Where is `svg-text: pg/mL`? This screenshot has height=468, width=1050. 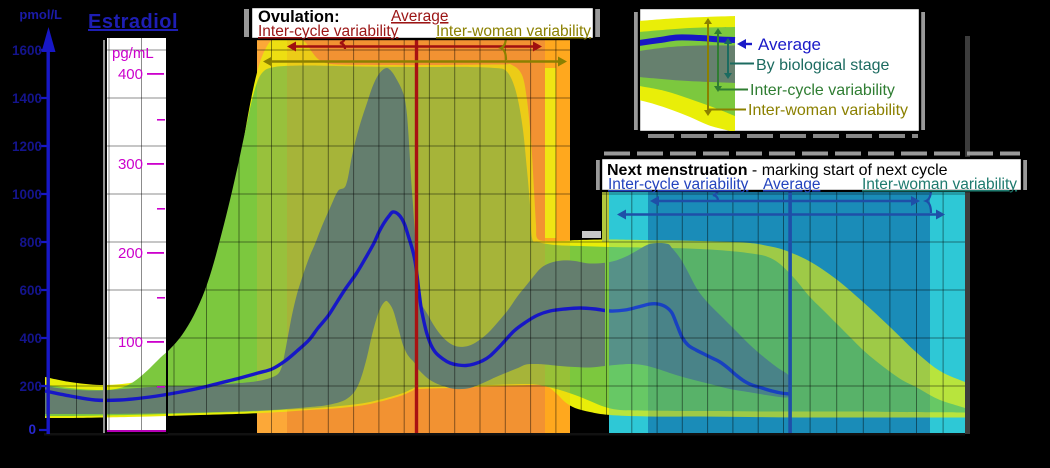
svg-text: pg/mL is located at coordinates (133, 53).